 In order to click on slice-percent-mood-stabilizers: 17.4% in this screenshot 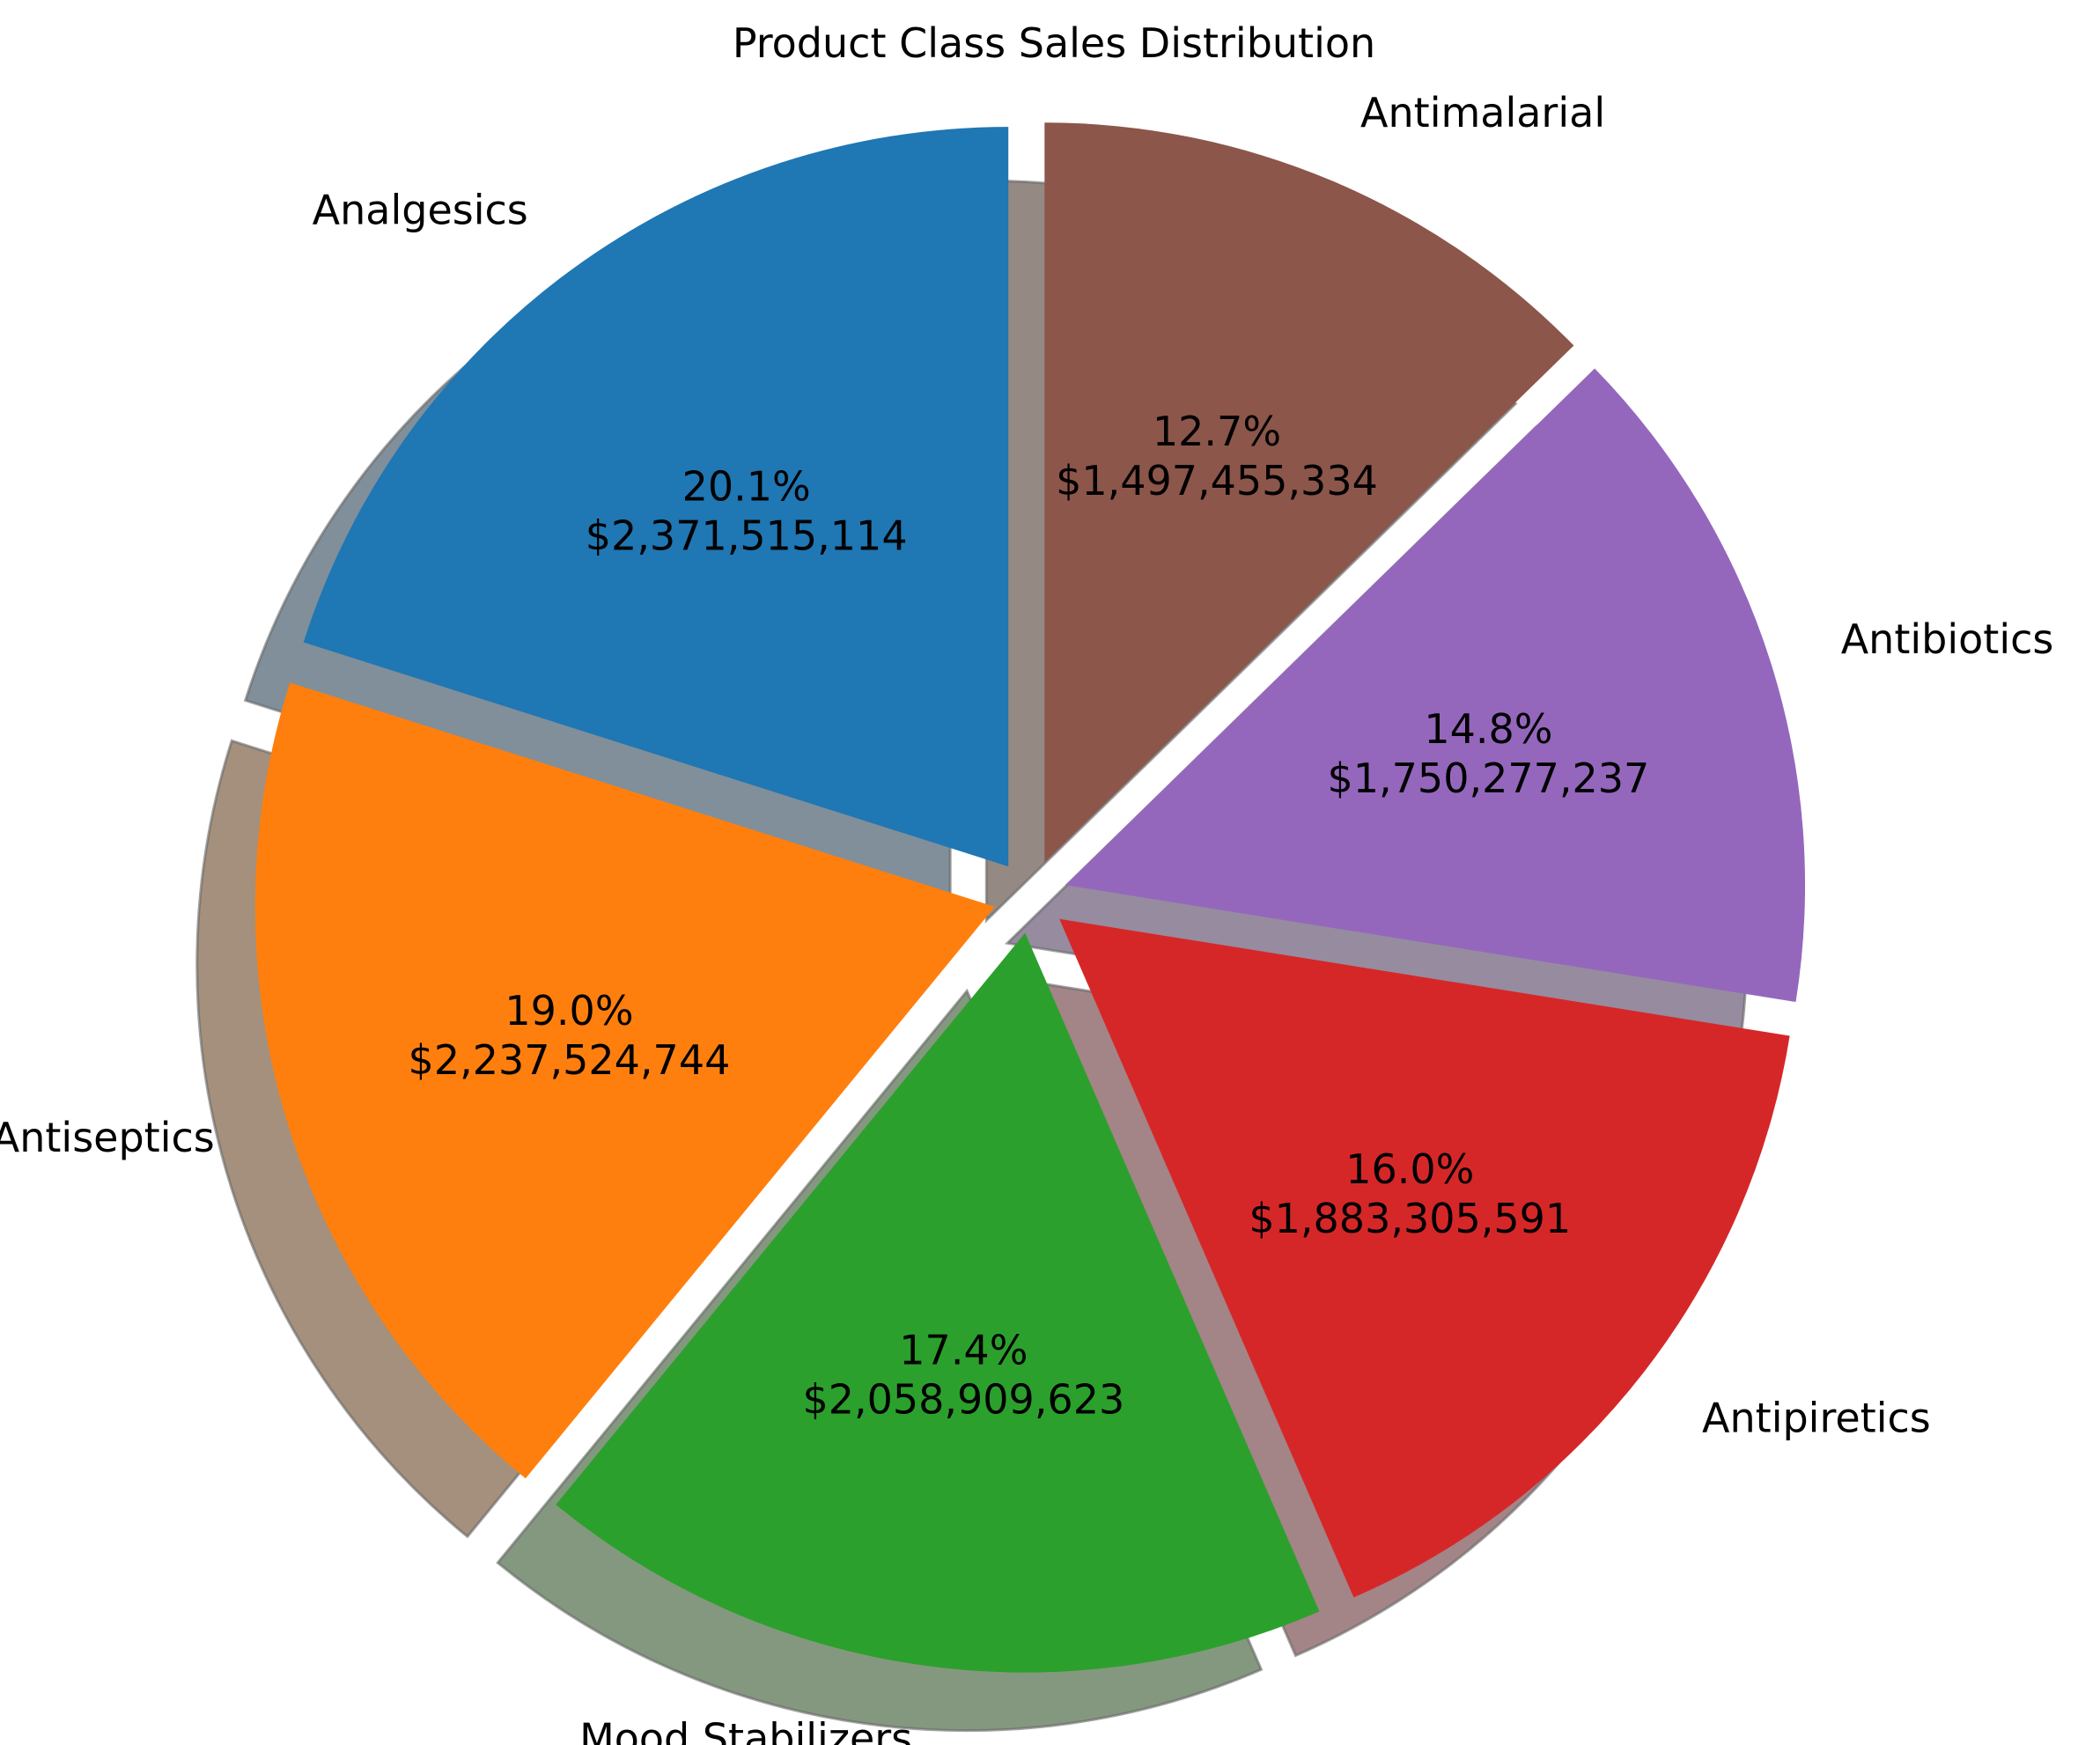, I will do `click(964, 1350)`.